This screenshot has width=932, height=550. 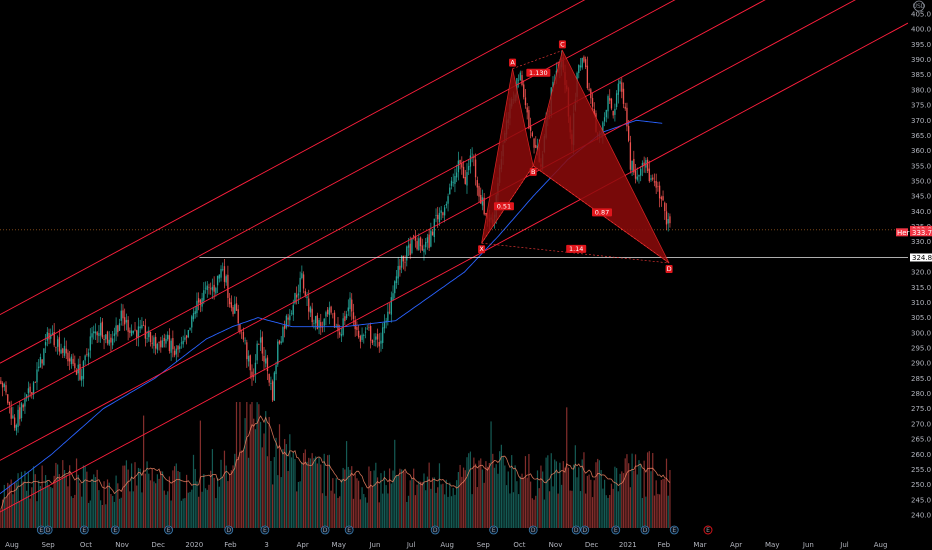 I want to click on event-letter: D, so click(x=645, y=530).